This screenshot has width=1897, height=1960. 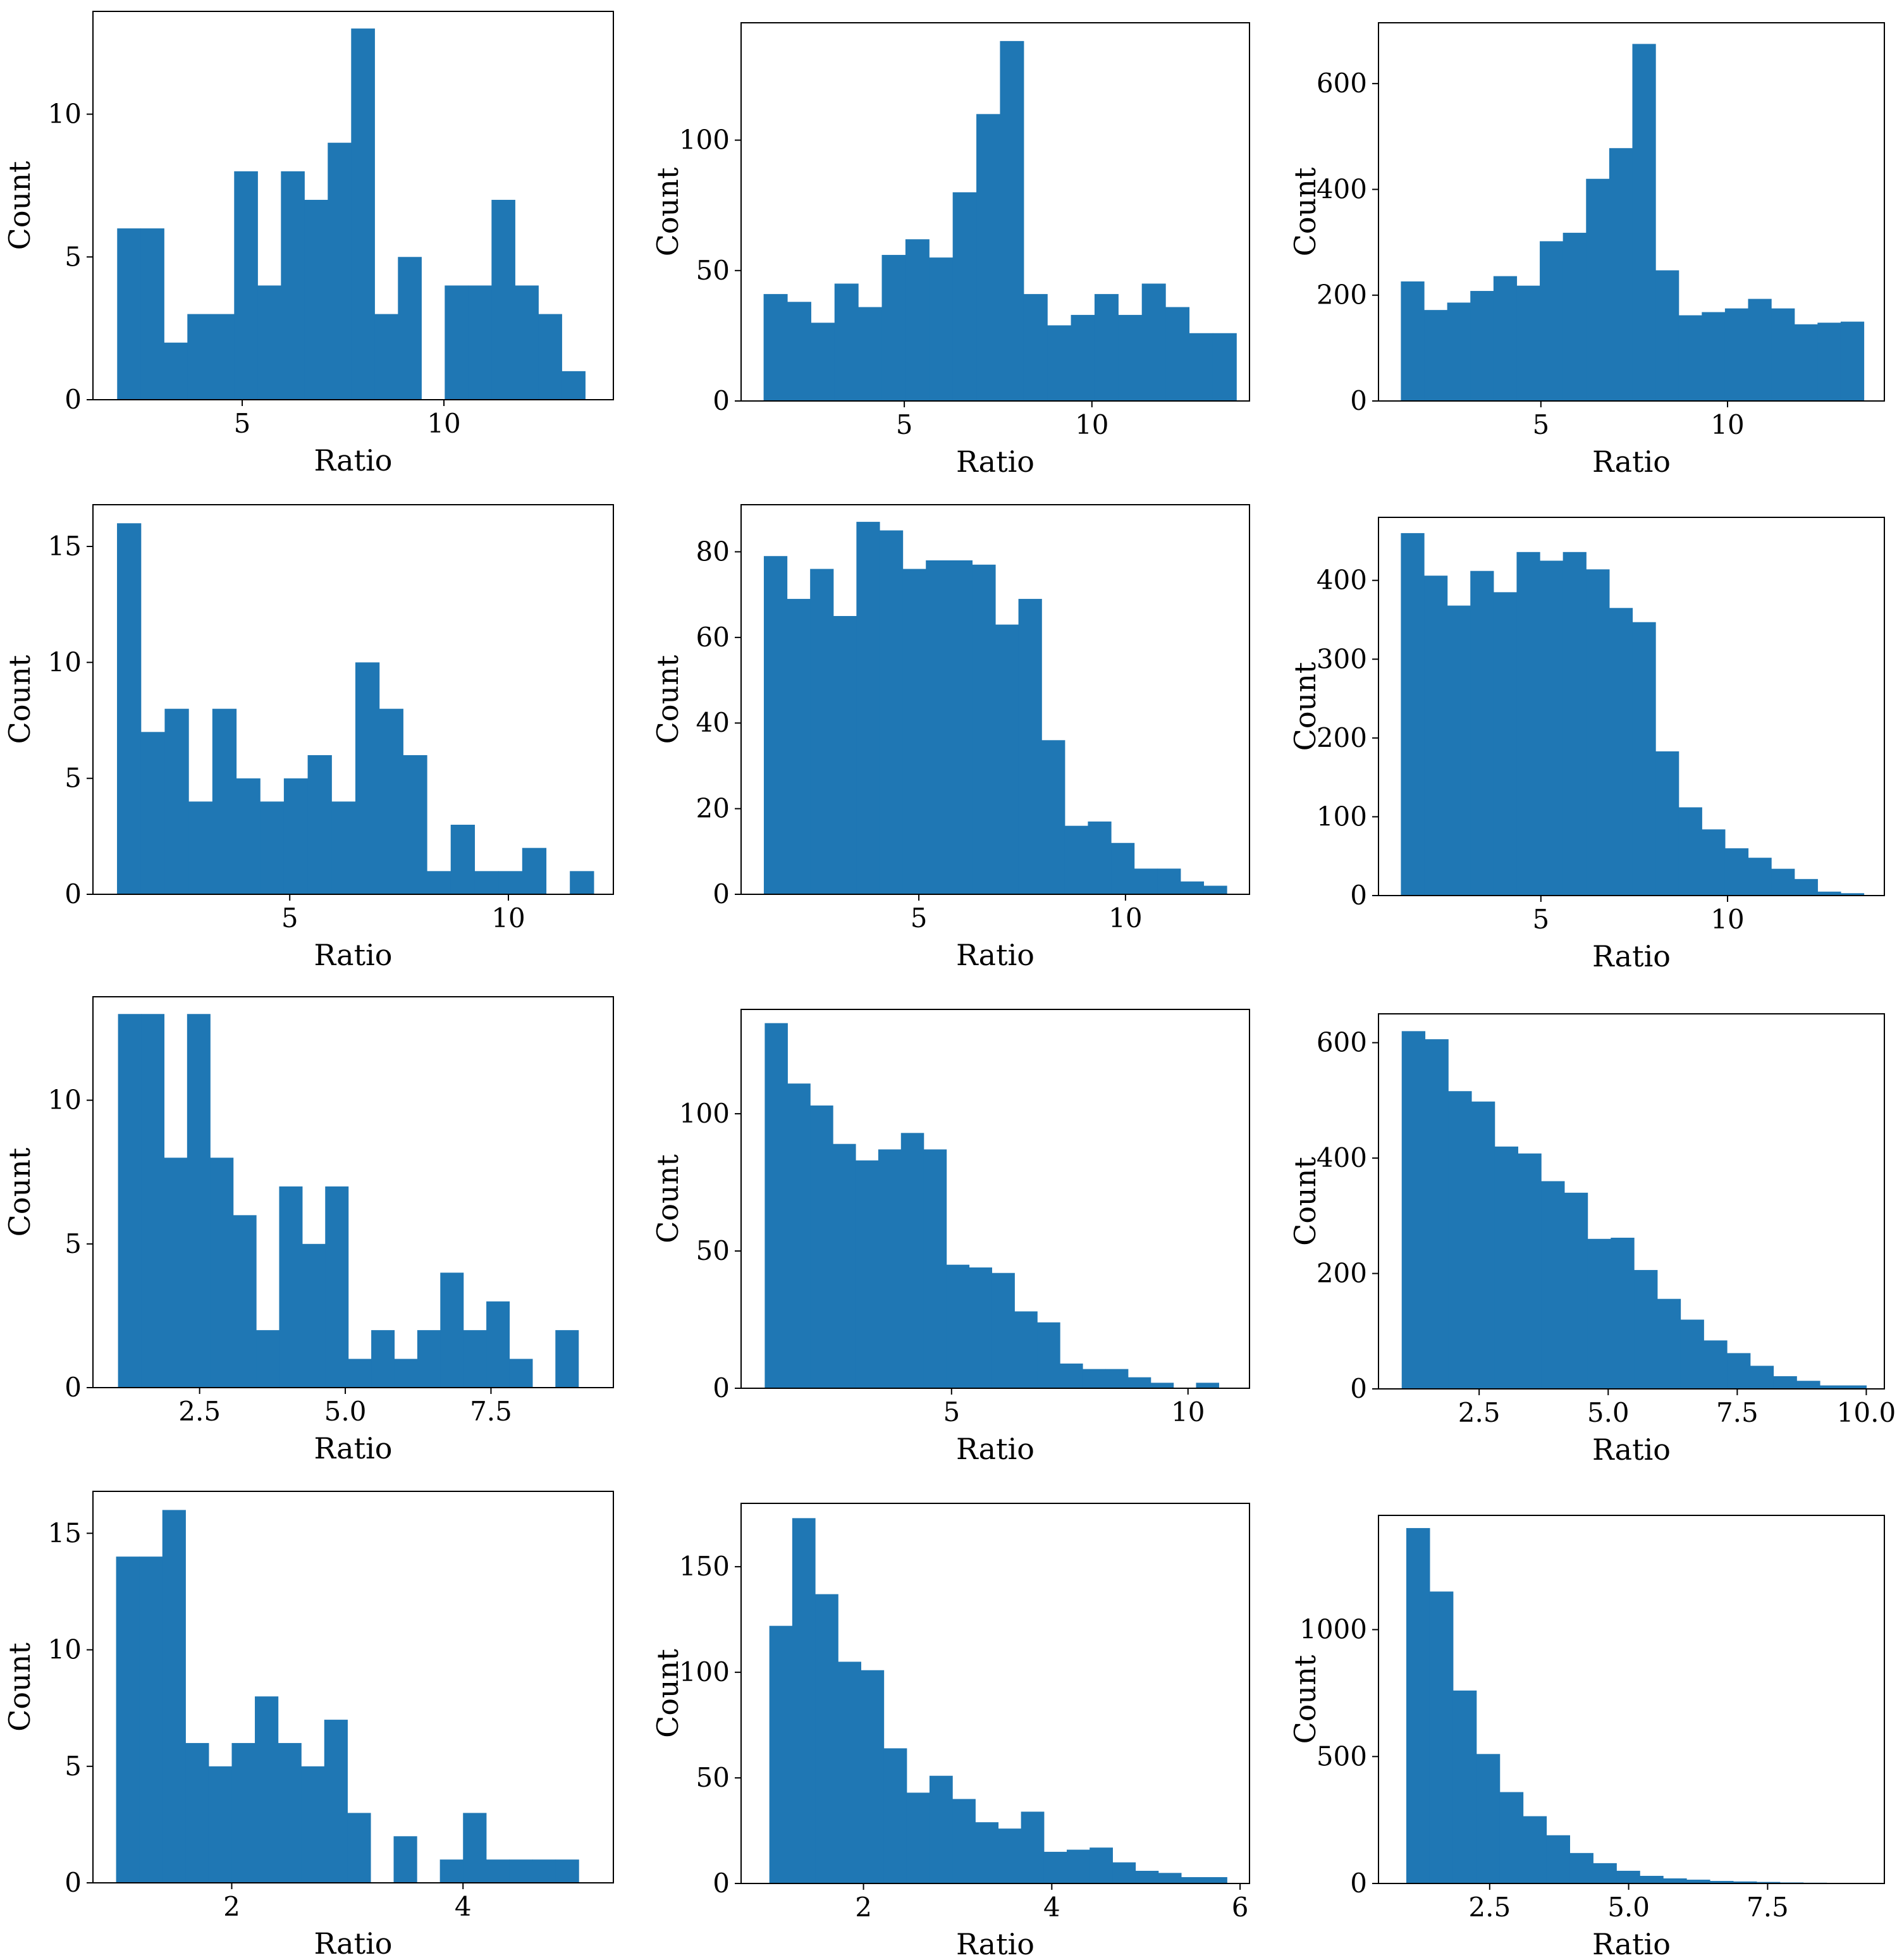 I want to click on y-tick-label: 5, so click(x=73, y=779).